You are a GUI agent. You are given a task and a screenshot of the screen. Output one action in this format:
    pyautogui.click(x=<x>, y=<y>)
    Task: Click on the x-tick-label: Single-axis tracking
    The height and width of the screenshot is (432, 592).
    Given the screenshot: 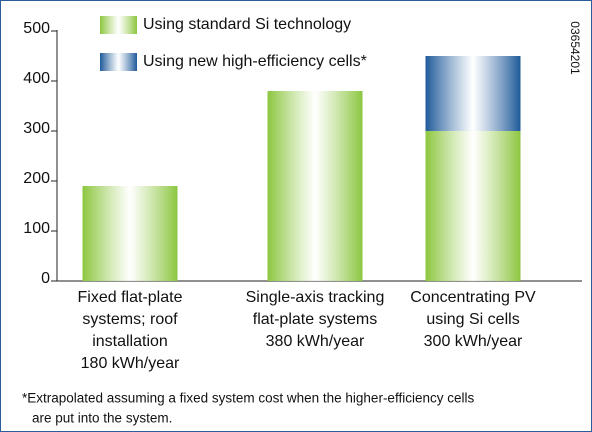 What is the action you would take?
    pyautogui.click(x=315, y=297)
    